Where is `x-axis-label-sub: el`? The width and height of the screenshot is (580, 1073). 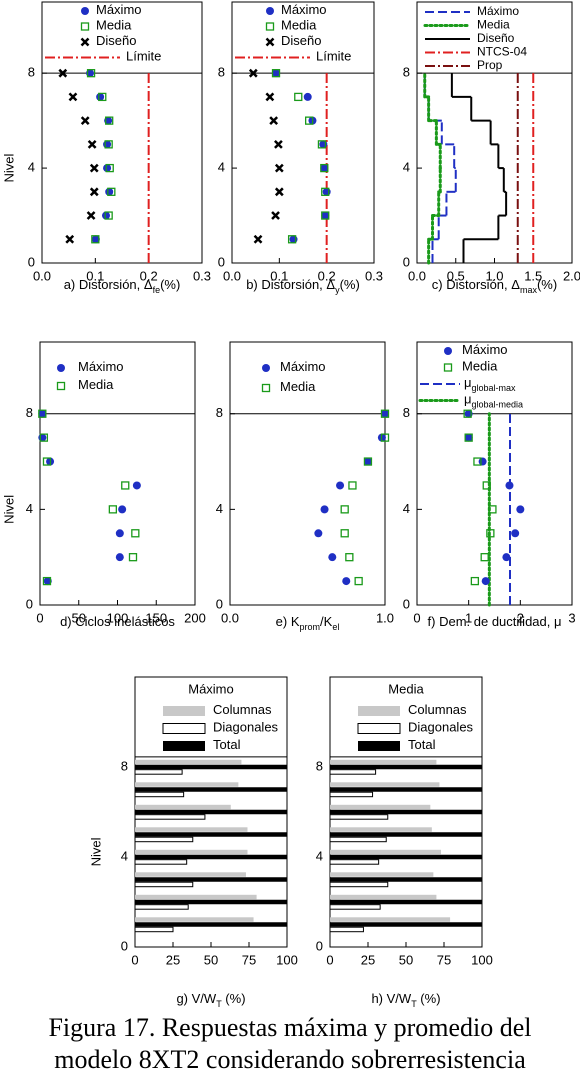
x-axis-label-sub: el is located at coordinates (335, 627).